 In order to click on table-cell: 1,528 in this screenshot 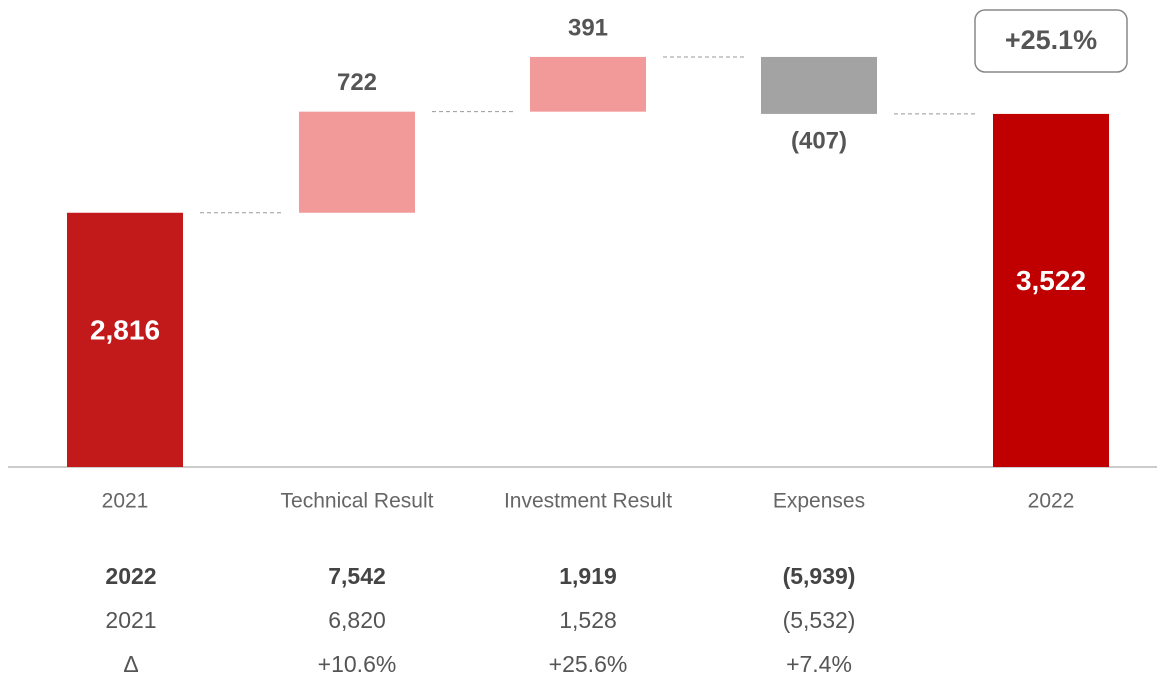, I will do `click(588, 620)`.